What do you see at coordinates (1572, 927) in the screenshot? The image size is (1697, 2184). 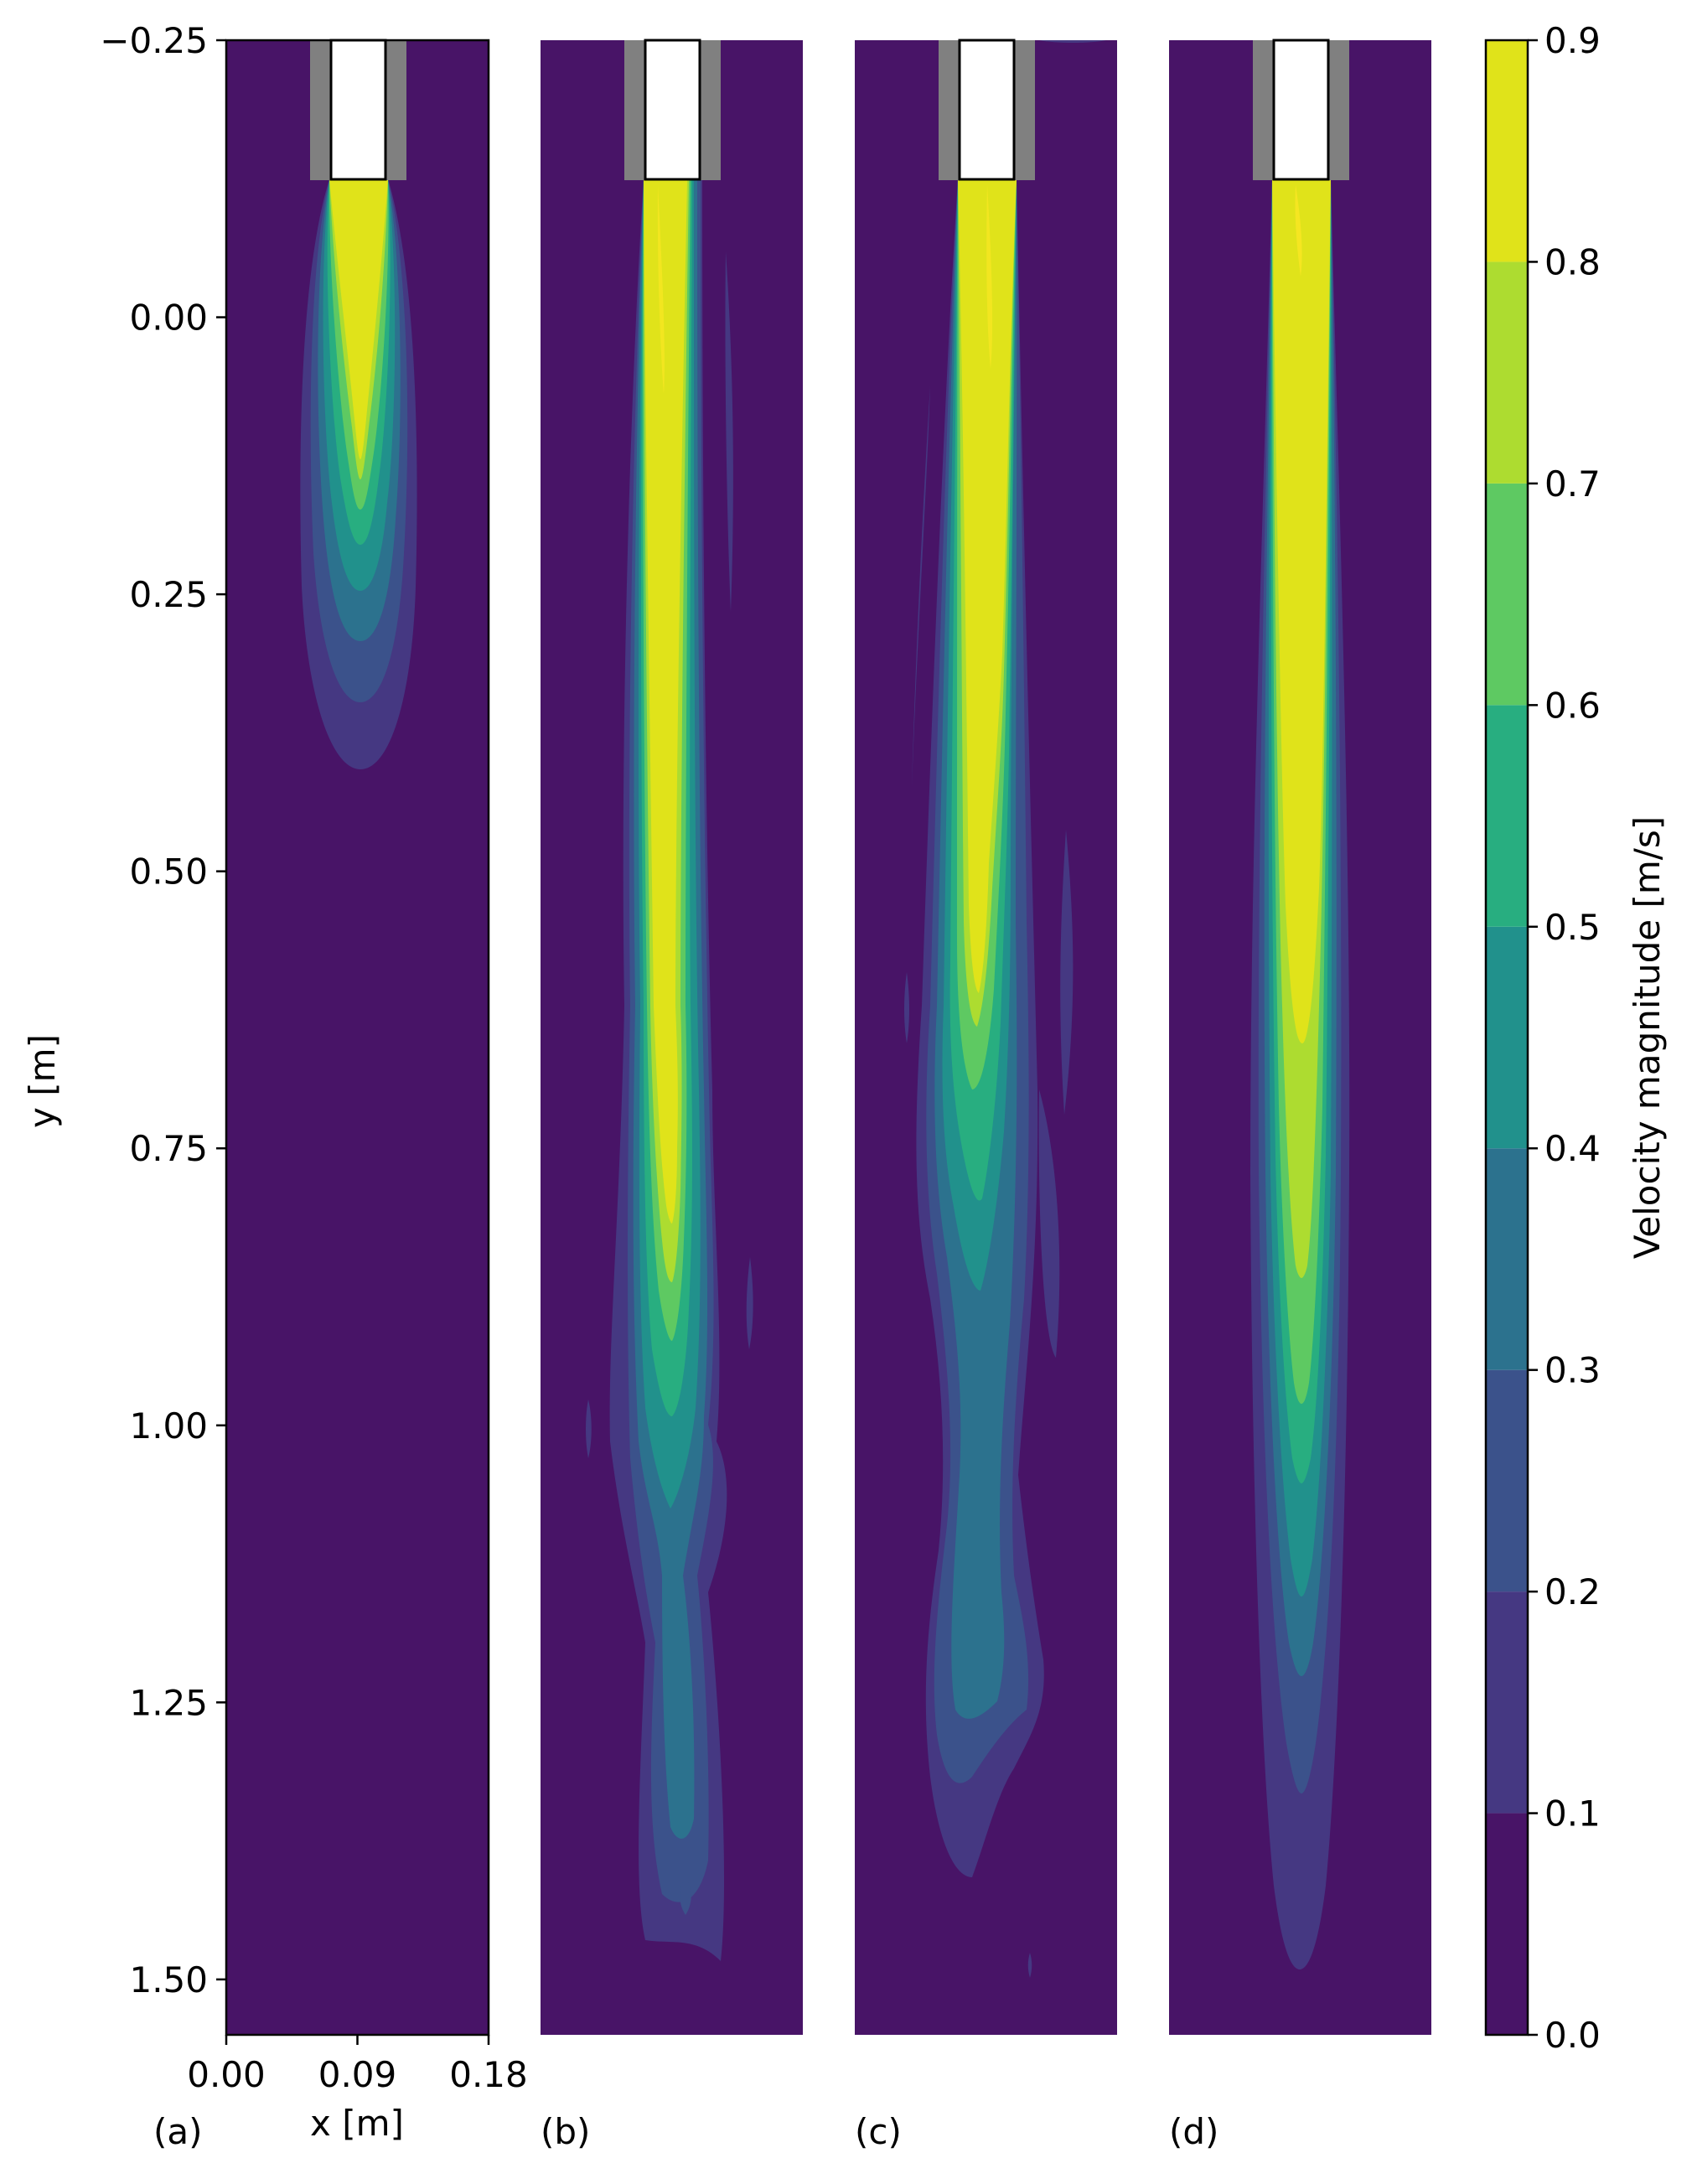 I see `colorbar-tick-label: 0.5` at bounding box center [1572, 927].